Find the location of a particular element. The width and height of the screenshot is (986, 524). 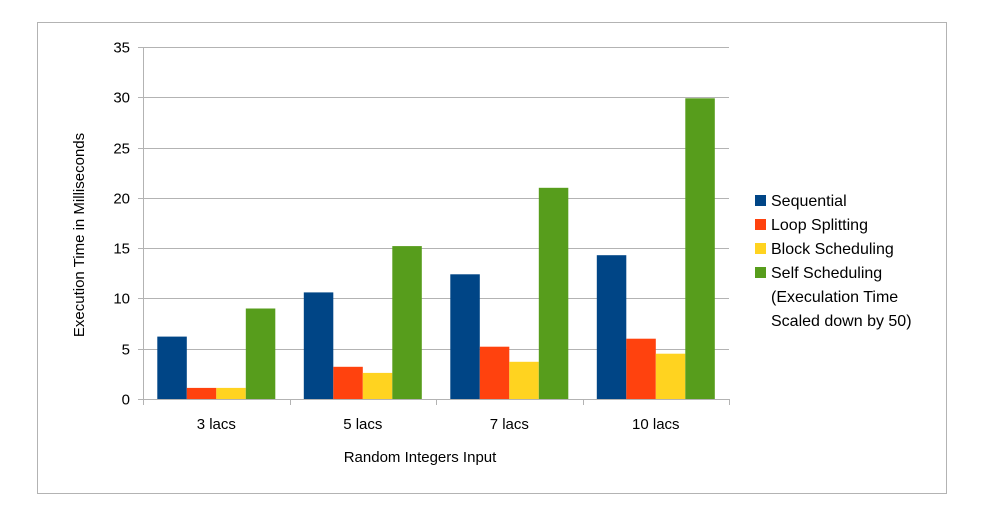

y-tick-label: 25 is located at coordinates (121, 149).